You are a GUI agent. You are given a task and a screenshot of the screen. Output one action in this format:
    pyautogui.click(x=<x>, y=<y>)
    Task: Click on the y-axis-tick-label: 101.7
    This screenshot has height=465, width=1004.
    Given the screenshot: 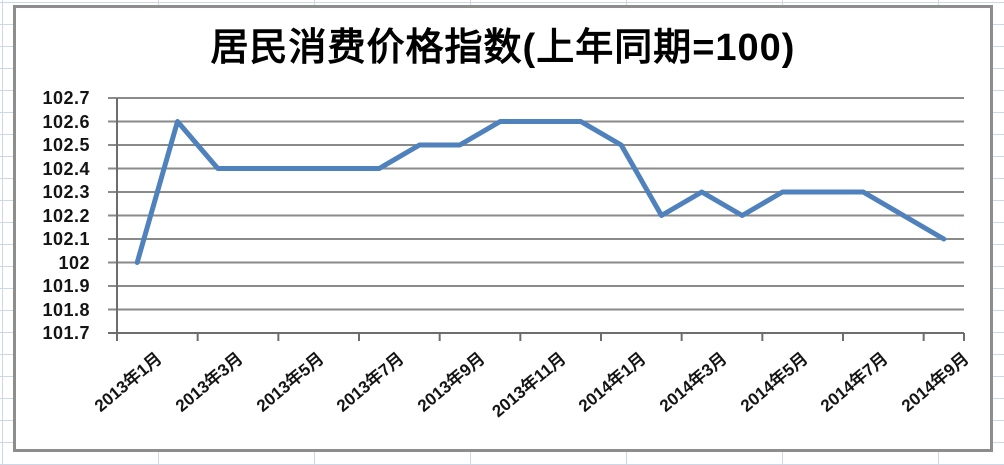 What is the action you would take?
    pyautogui.click(x=66, y=333)
    